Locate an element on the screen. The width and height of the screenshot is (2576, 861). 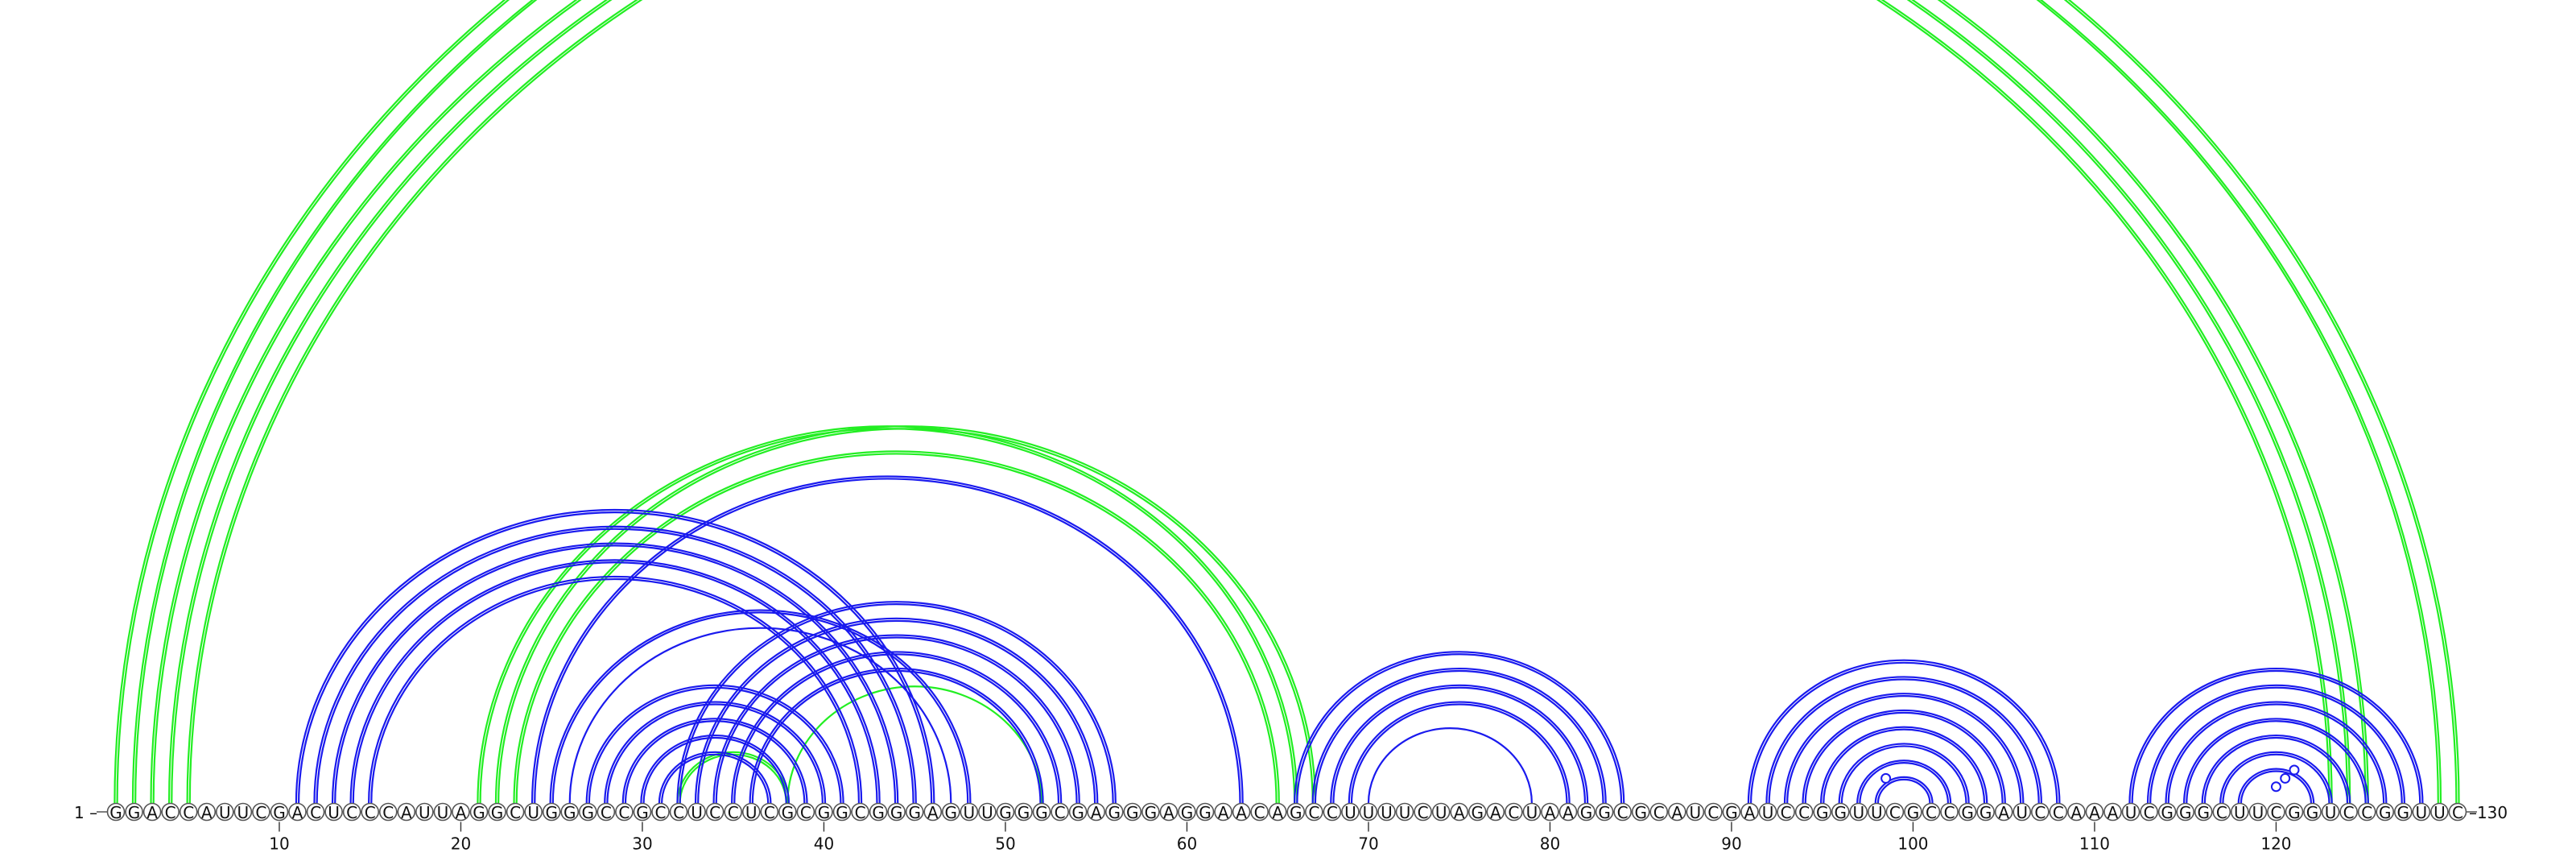
nucleotide-5: C is located at coordinates (188, 812).